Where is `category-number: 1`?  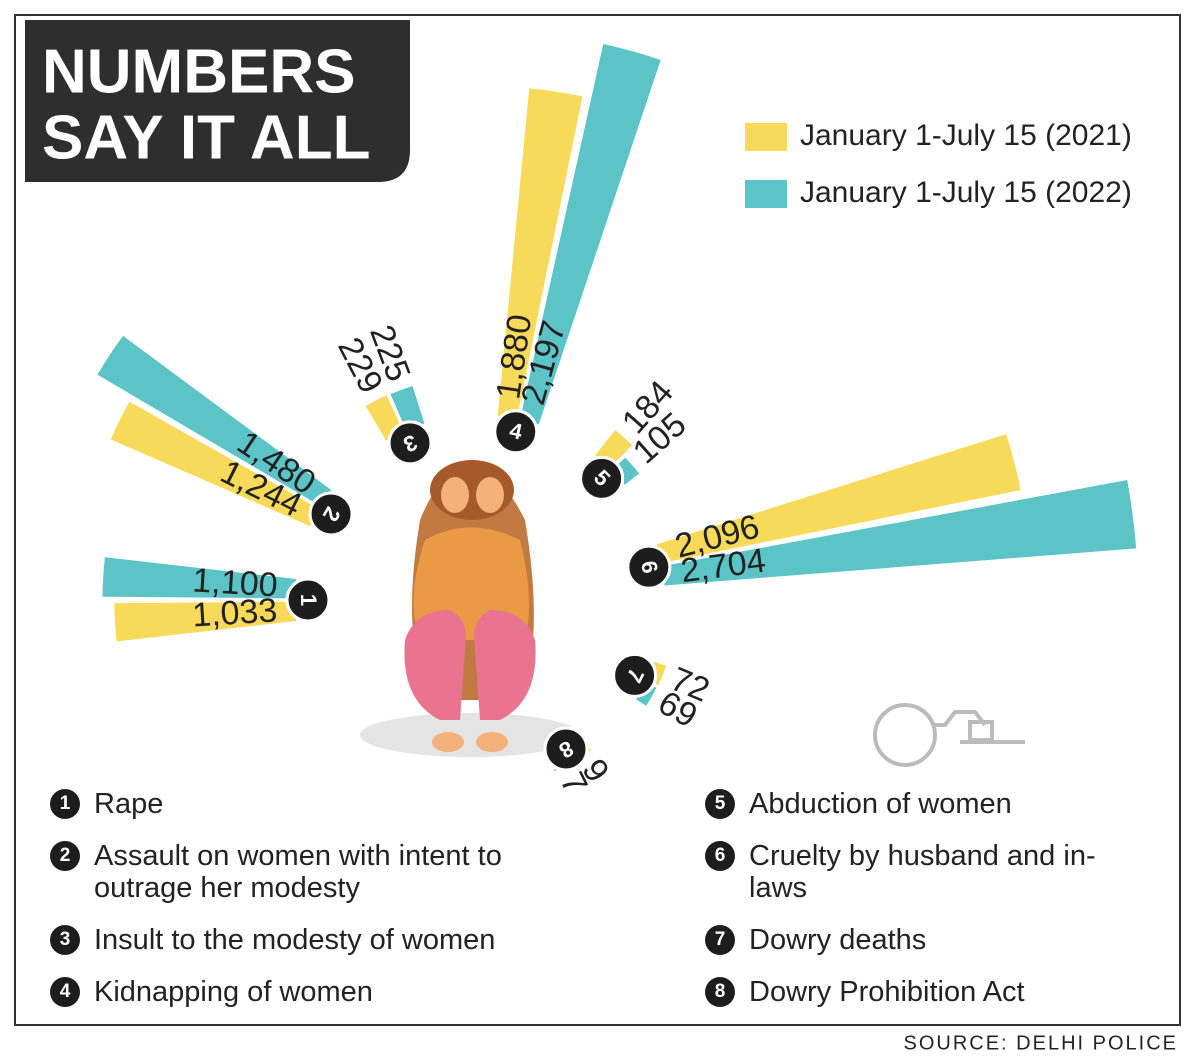
category-number: 1 is located at coordinates (308, 600).